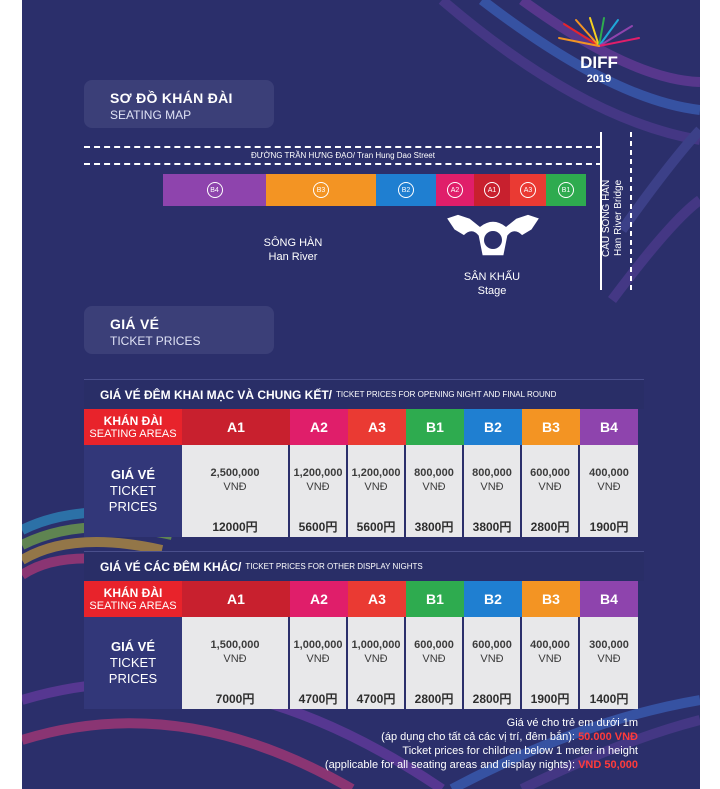 This screenshot has width=720, height=789. I want to click on note-line-1: Giá vé cho trẻ em dưới 1m, so click(572, 723).